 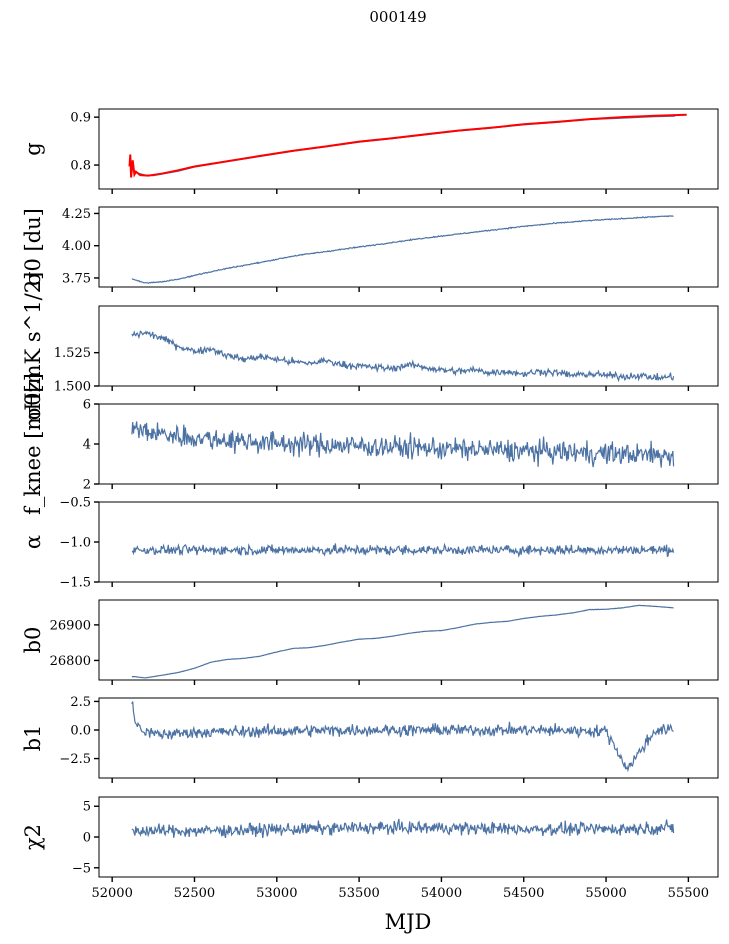 I want to click on x-tick-label-1: 52500, so click(x=194, y=893).